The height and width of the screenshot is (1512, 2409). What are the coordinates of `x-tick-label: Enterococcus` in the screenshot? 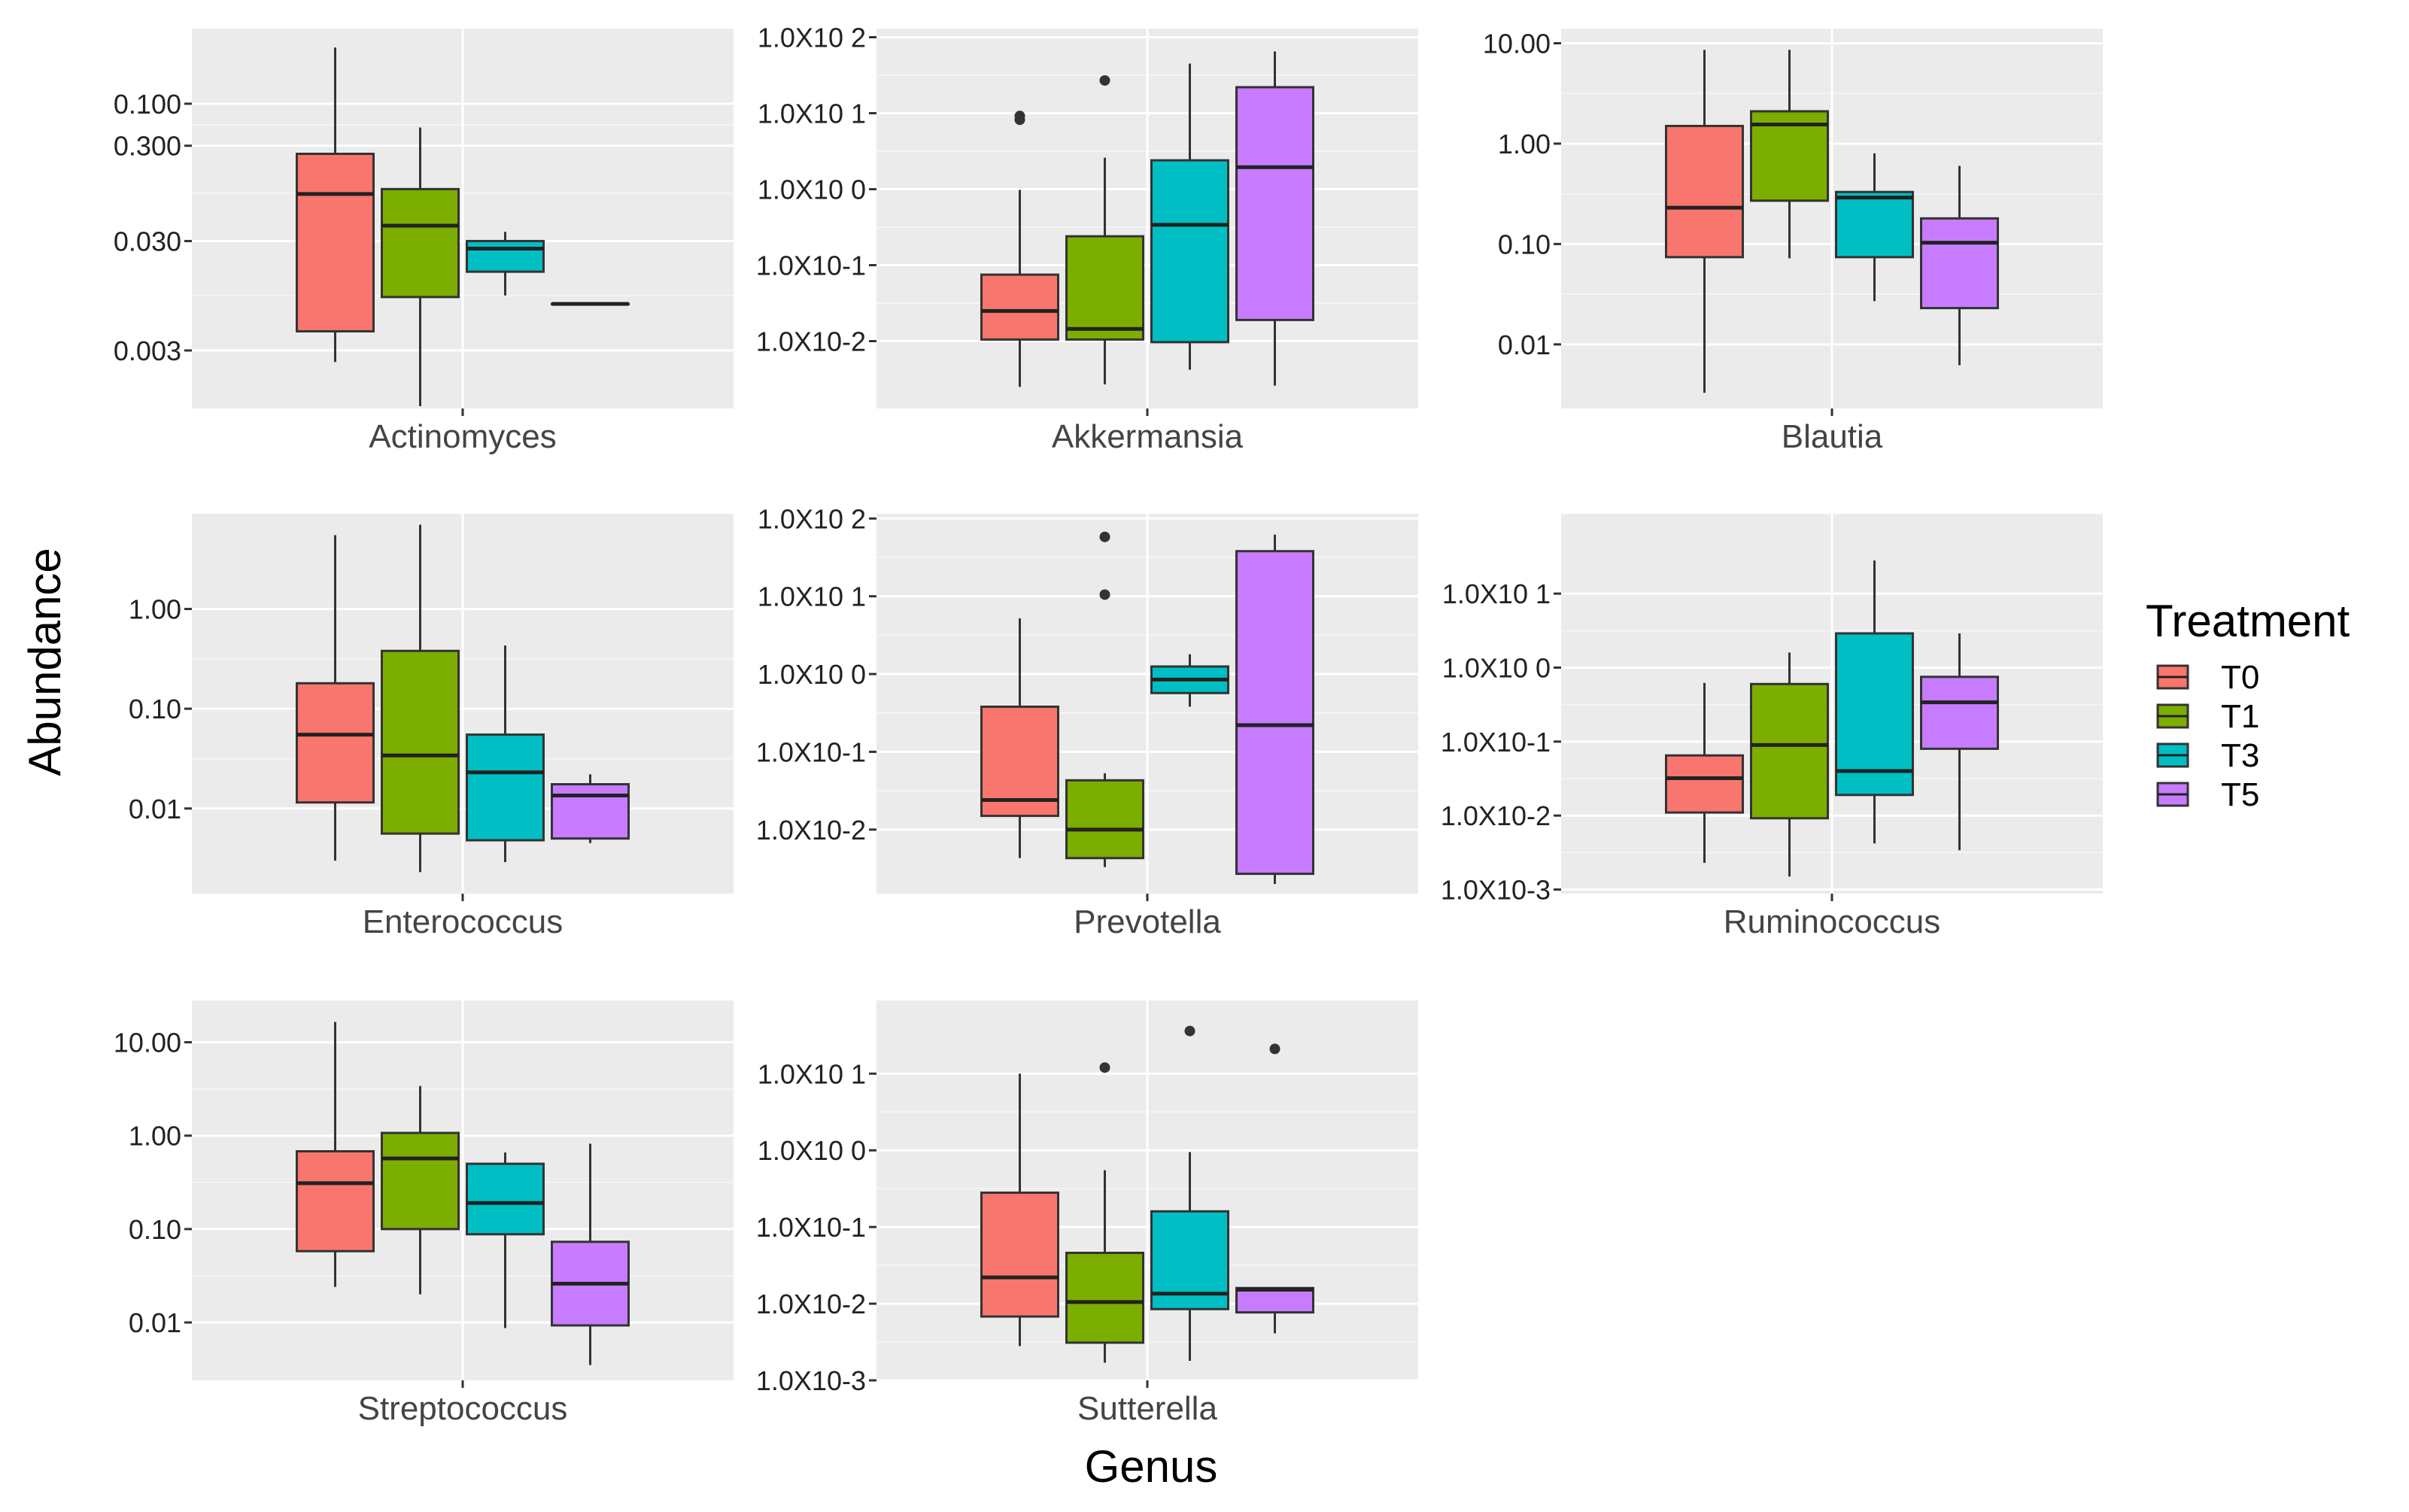 It's located at (463, 921).